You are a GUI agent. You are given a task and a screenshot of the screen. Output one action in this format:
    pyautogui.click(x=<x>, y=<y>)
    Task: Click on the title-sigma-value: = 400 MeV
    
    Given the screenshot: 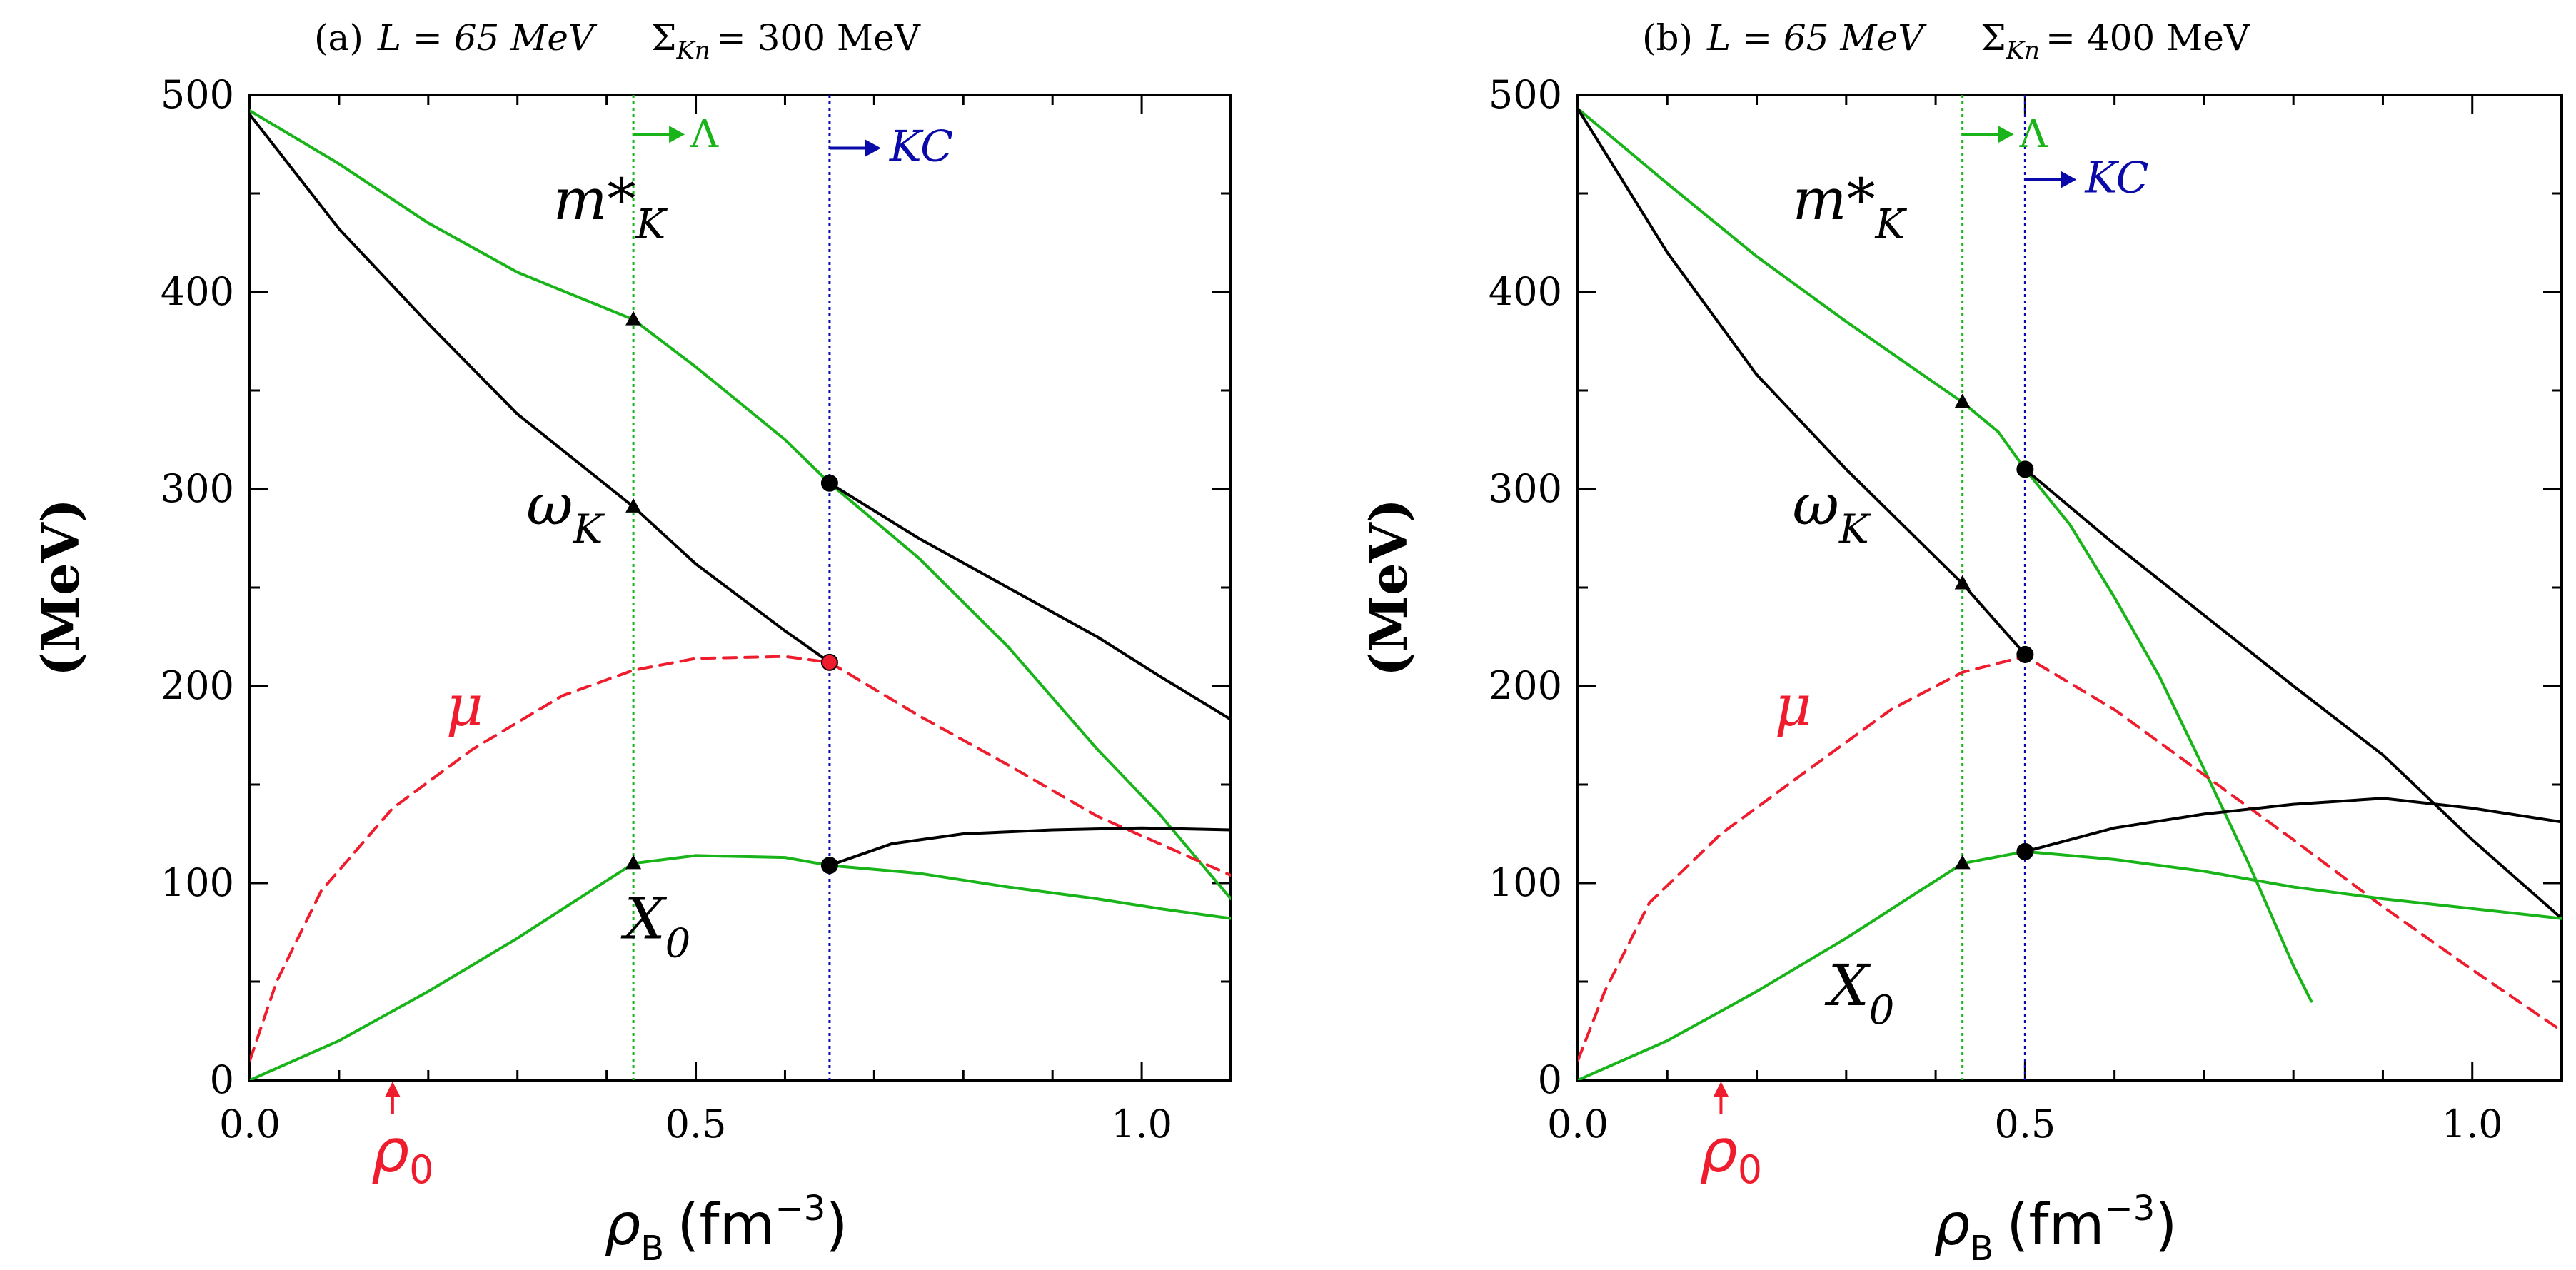 What is the action you would take?
    pyautogui.click(x=2148, y=38)
    